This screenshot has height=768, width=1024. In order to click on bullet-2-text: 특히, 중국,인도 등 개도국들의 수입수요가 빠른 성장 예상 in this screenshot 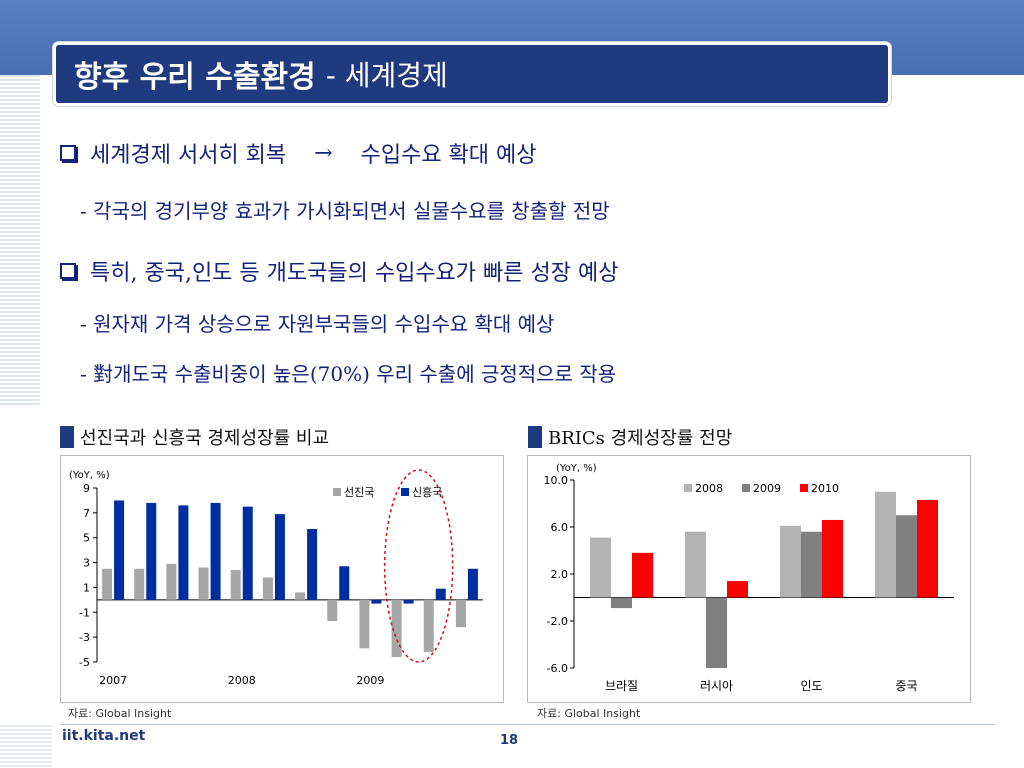, I will do `click(354, 273)`.